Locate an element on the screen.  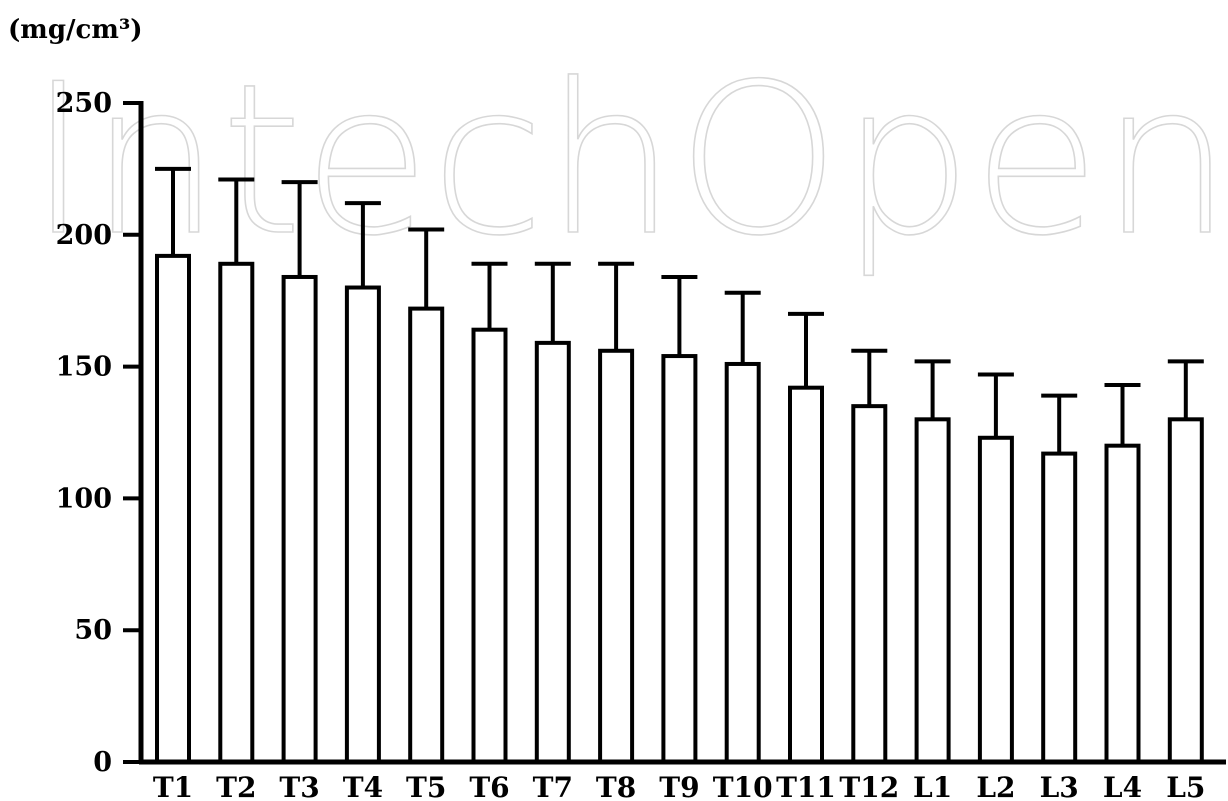
x-tick-label: L5 is located at coordinates (1185, 786).